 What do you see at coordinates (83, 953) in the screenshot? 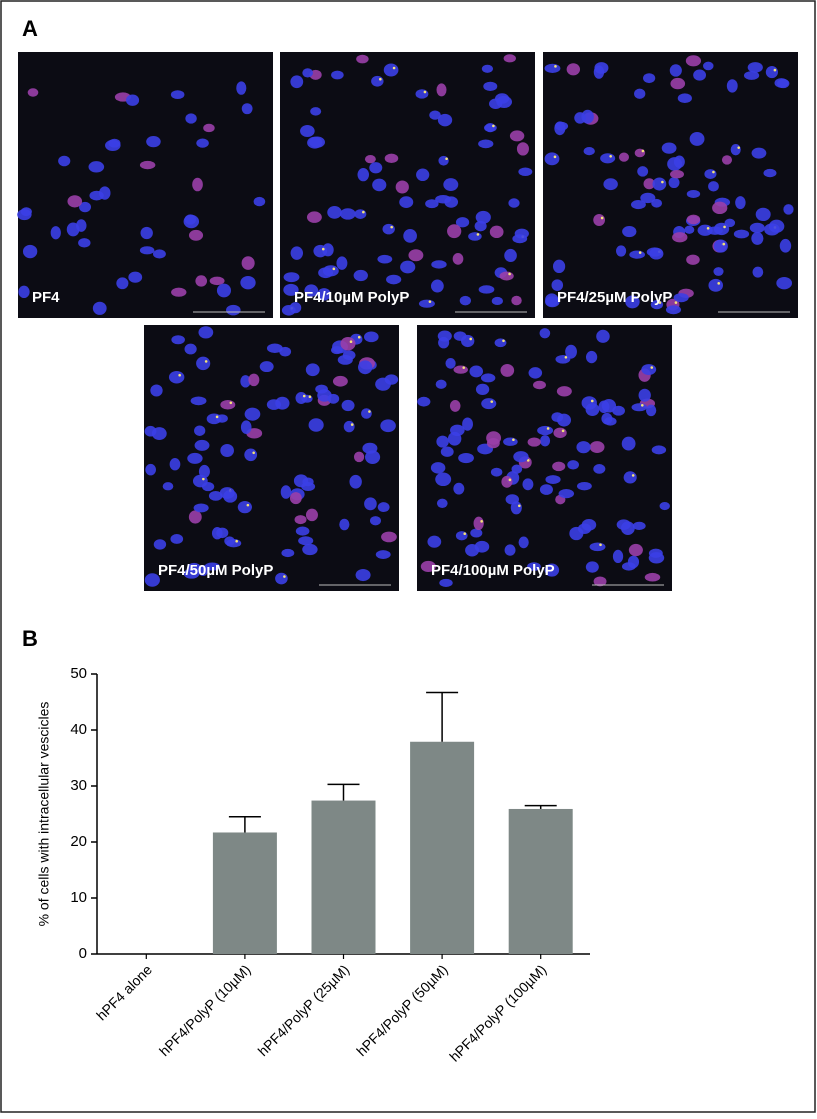
I see `y-tick-label: 0` at bounding box center [83, 953].